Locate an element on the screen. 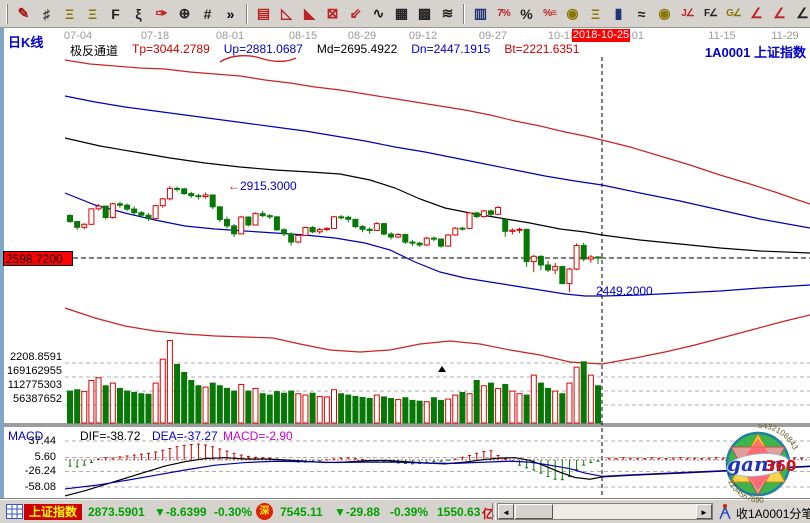 The height and width of the screenshot is (523, 810). scroll-right-button: ► is located at coordinates (704, 511).